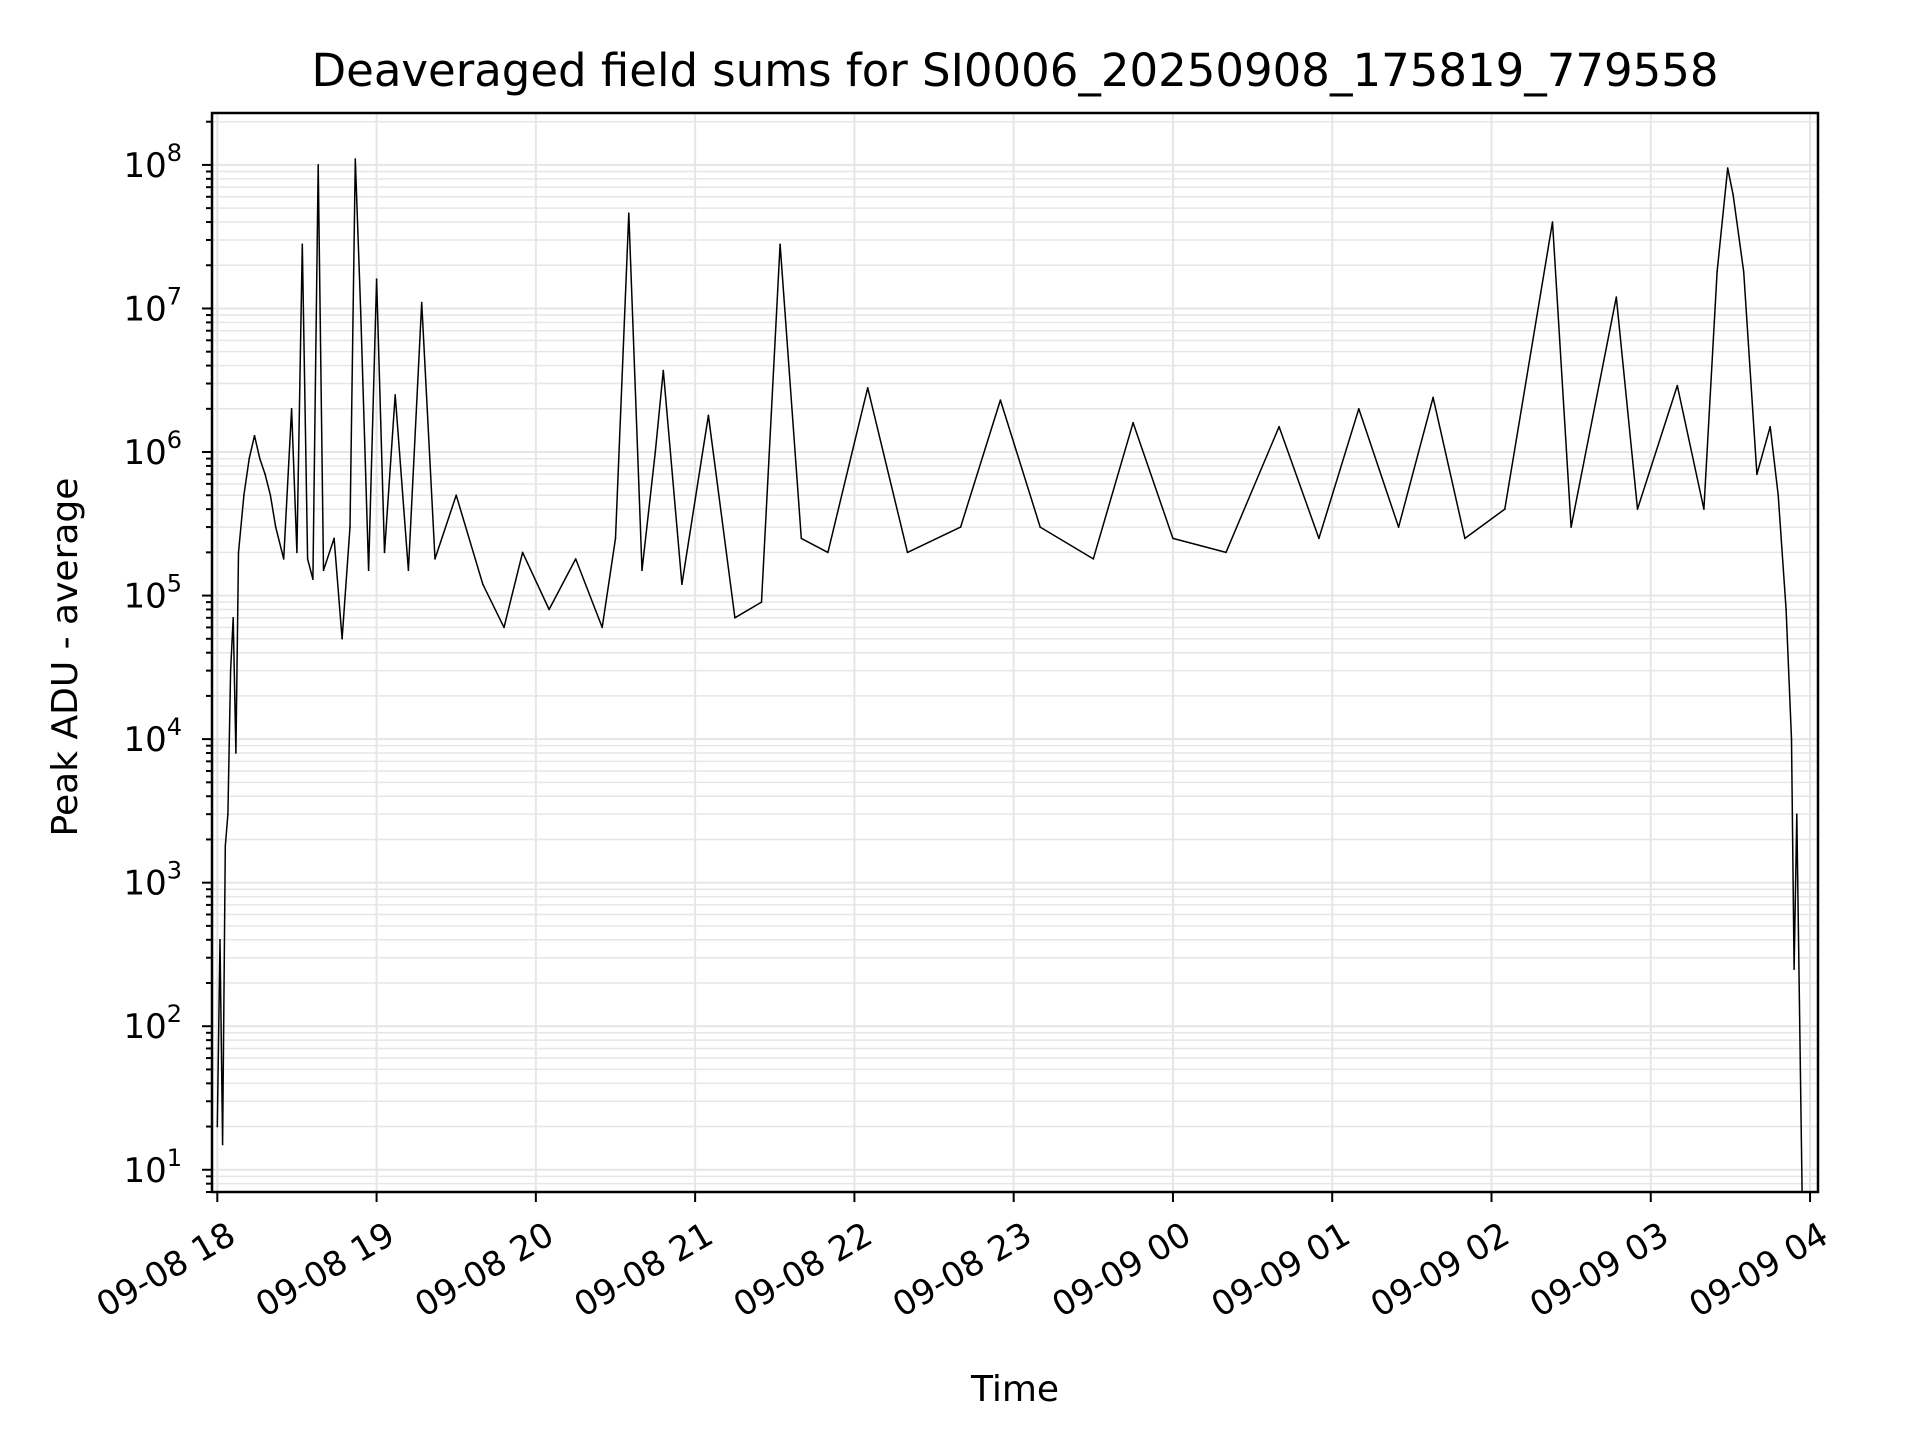  I want to click on y-tick-label: 10⁸, so click(152, 162).